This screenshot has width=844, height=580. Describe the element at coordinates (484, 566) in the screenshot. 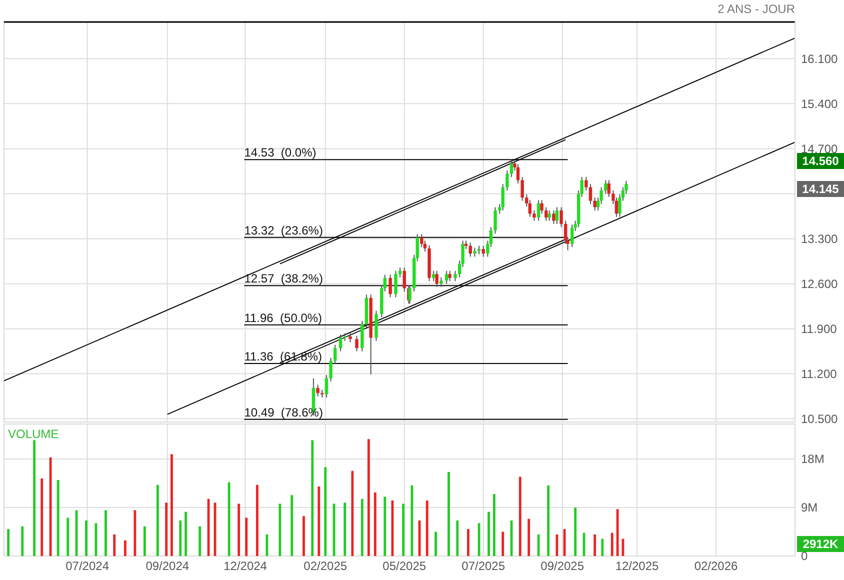

I see `x-tick-label: 07/2025` at that location.